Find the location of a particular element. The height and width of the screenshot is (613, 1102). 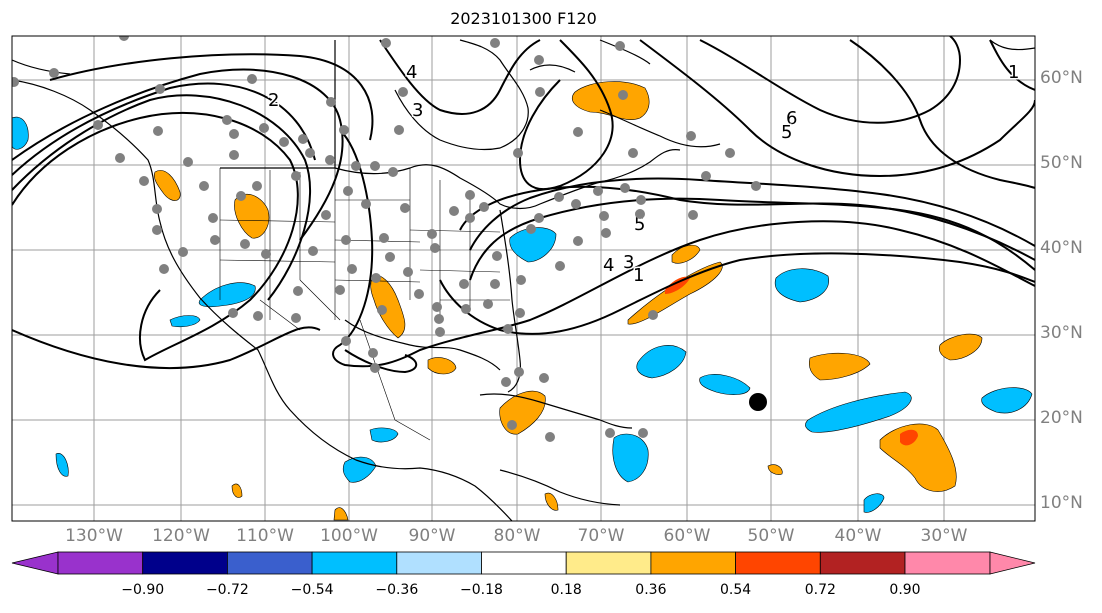

colorbar-tick-label: −0.54 is located at coordinates (312, 590).